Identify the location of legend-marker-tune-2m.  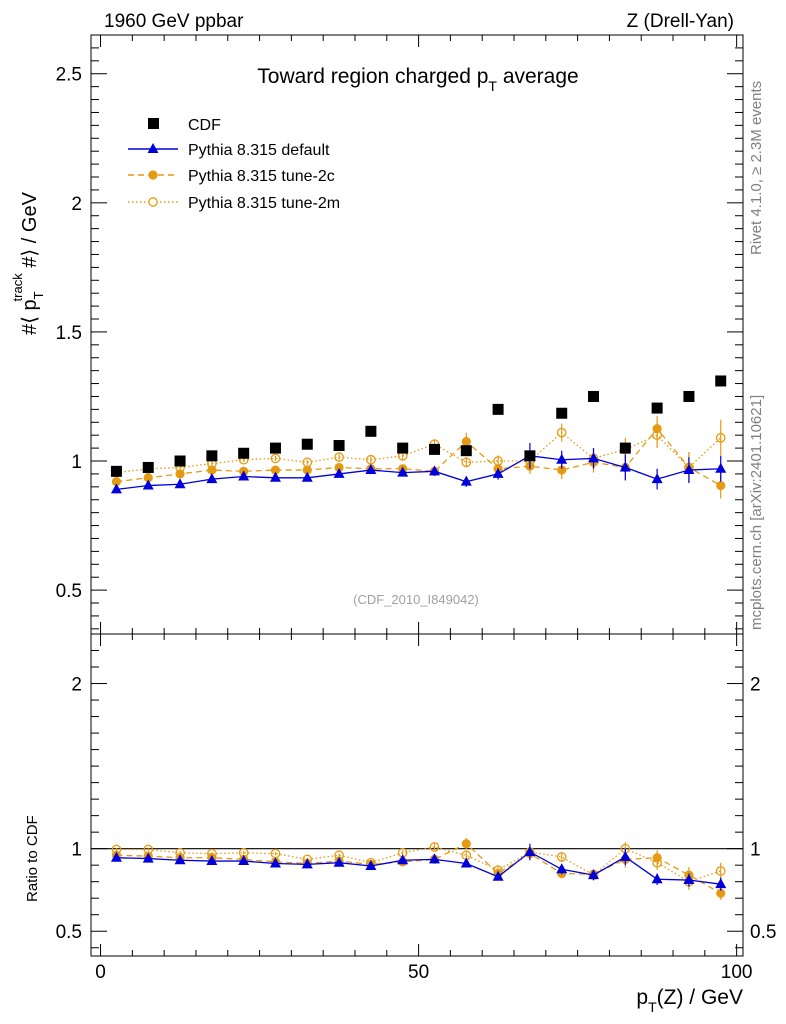
(153, 202).